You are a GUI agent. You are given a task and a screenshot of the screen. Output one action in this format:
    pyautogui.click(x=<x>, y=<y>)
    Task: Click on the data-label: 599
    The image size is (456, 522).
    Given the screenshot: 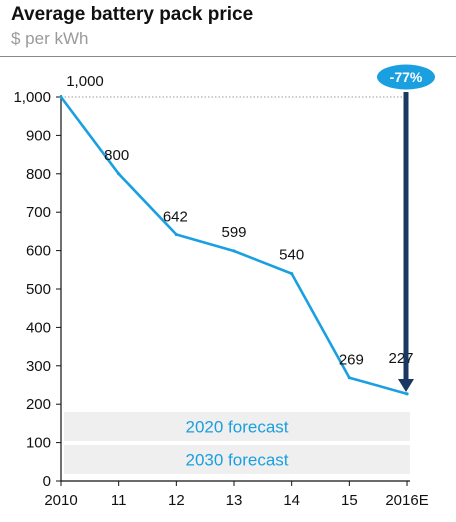 What is the action you would take?
    pyautogui.click(x=233, y=232)
    